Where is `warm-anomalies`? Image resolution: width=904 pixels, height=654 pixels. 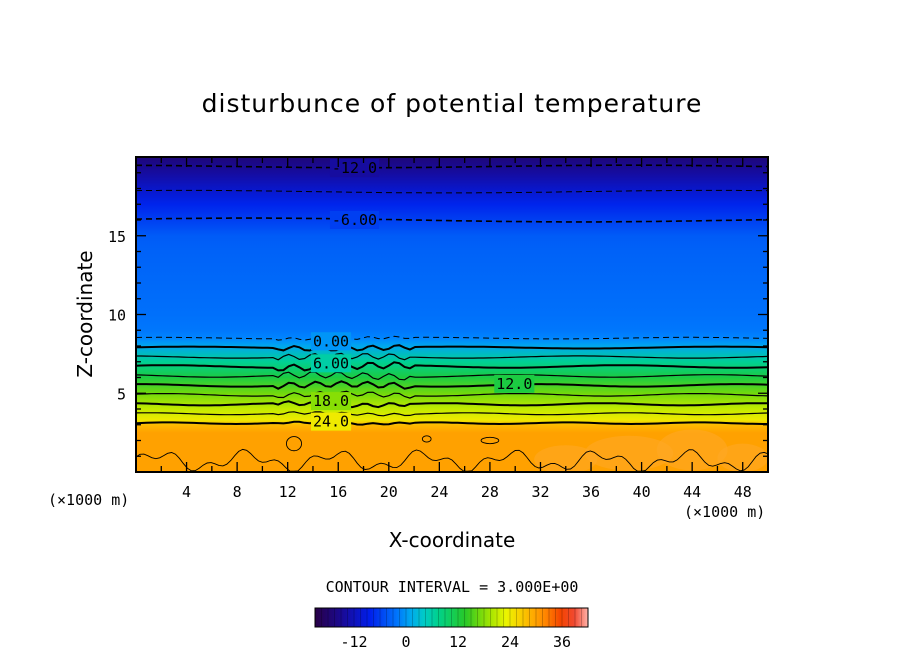 warm-anomalies is located at coordinates (651, 450).